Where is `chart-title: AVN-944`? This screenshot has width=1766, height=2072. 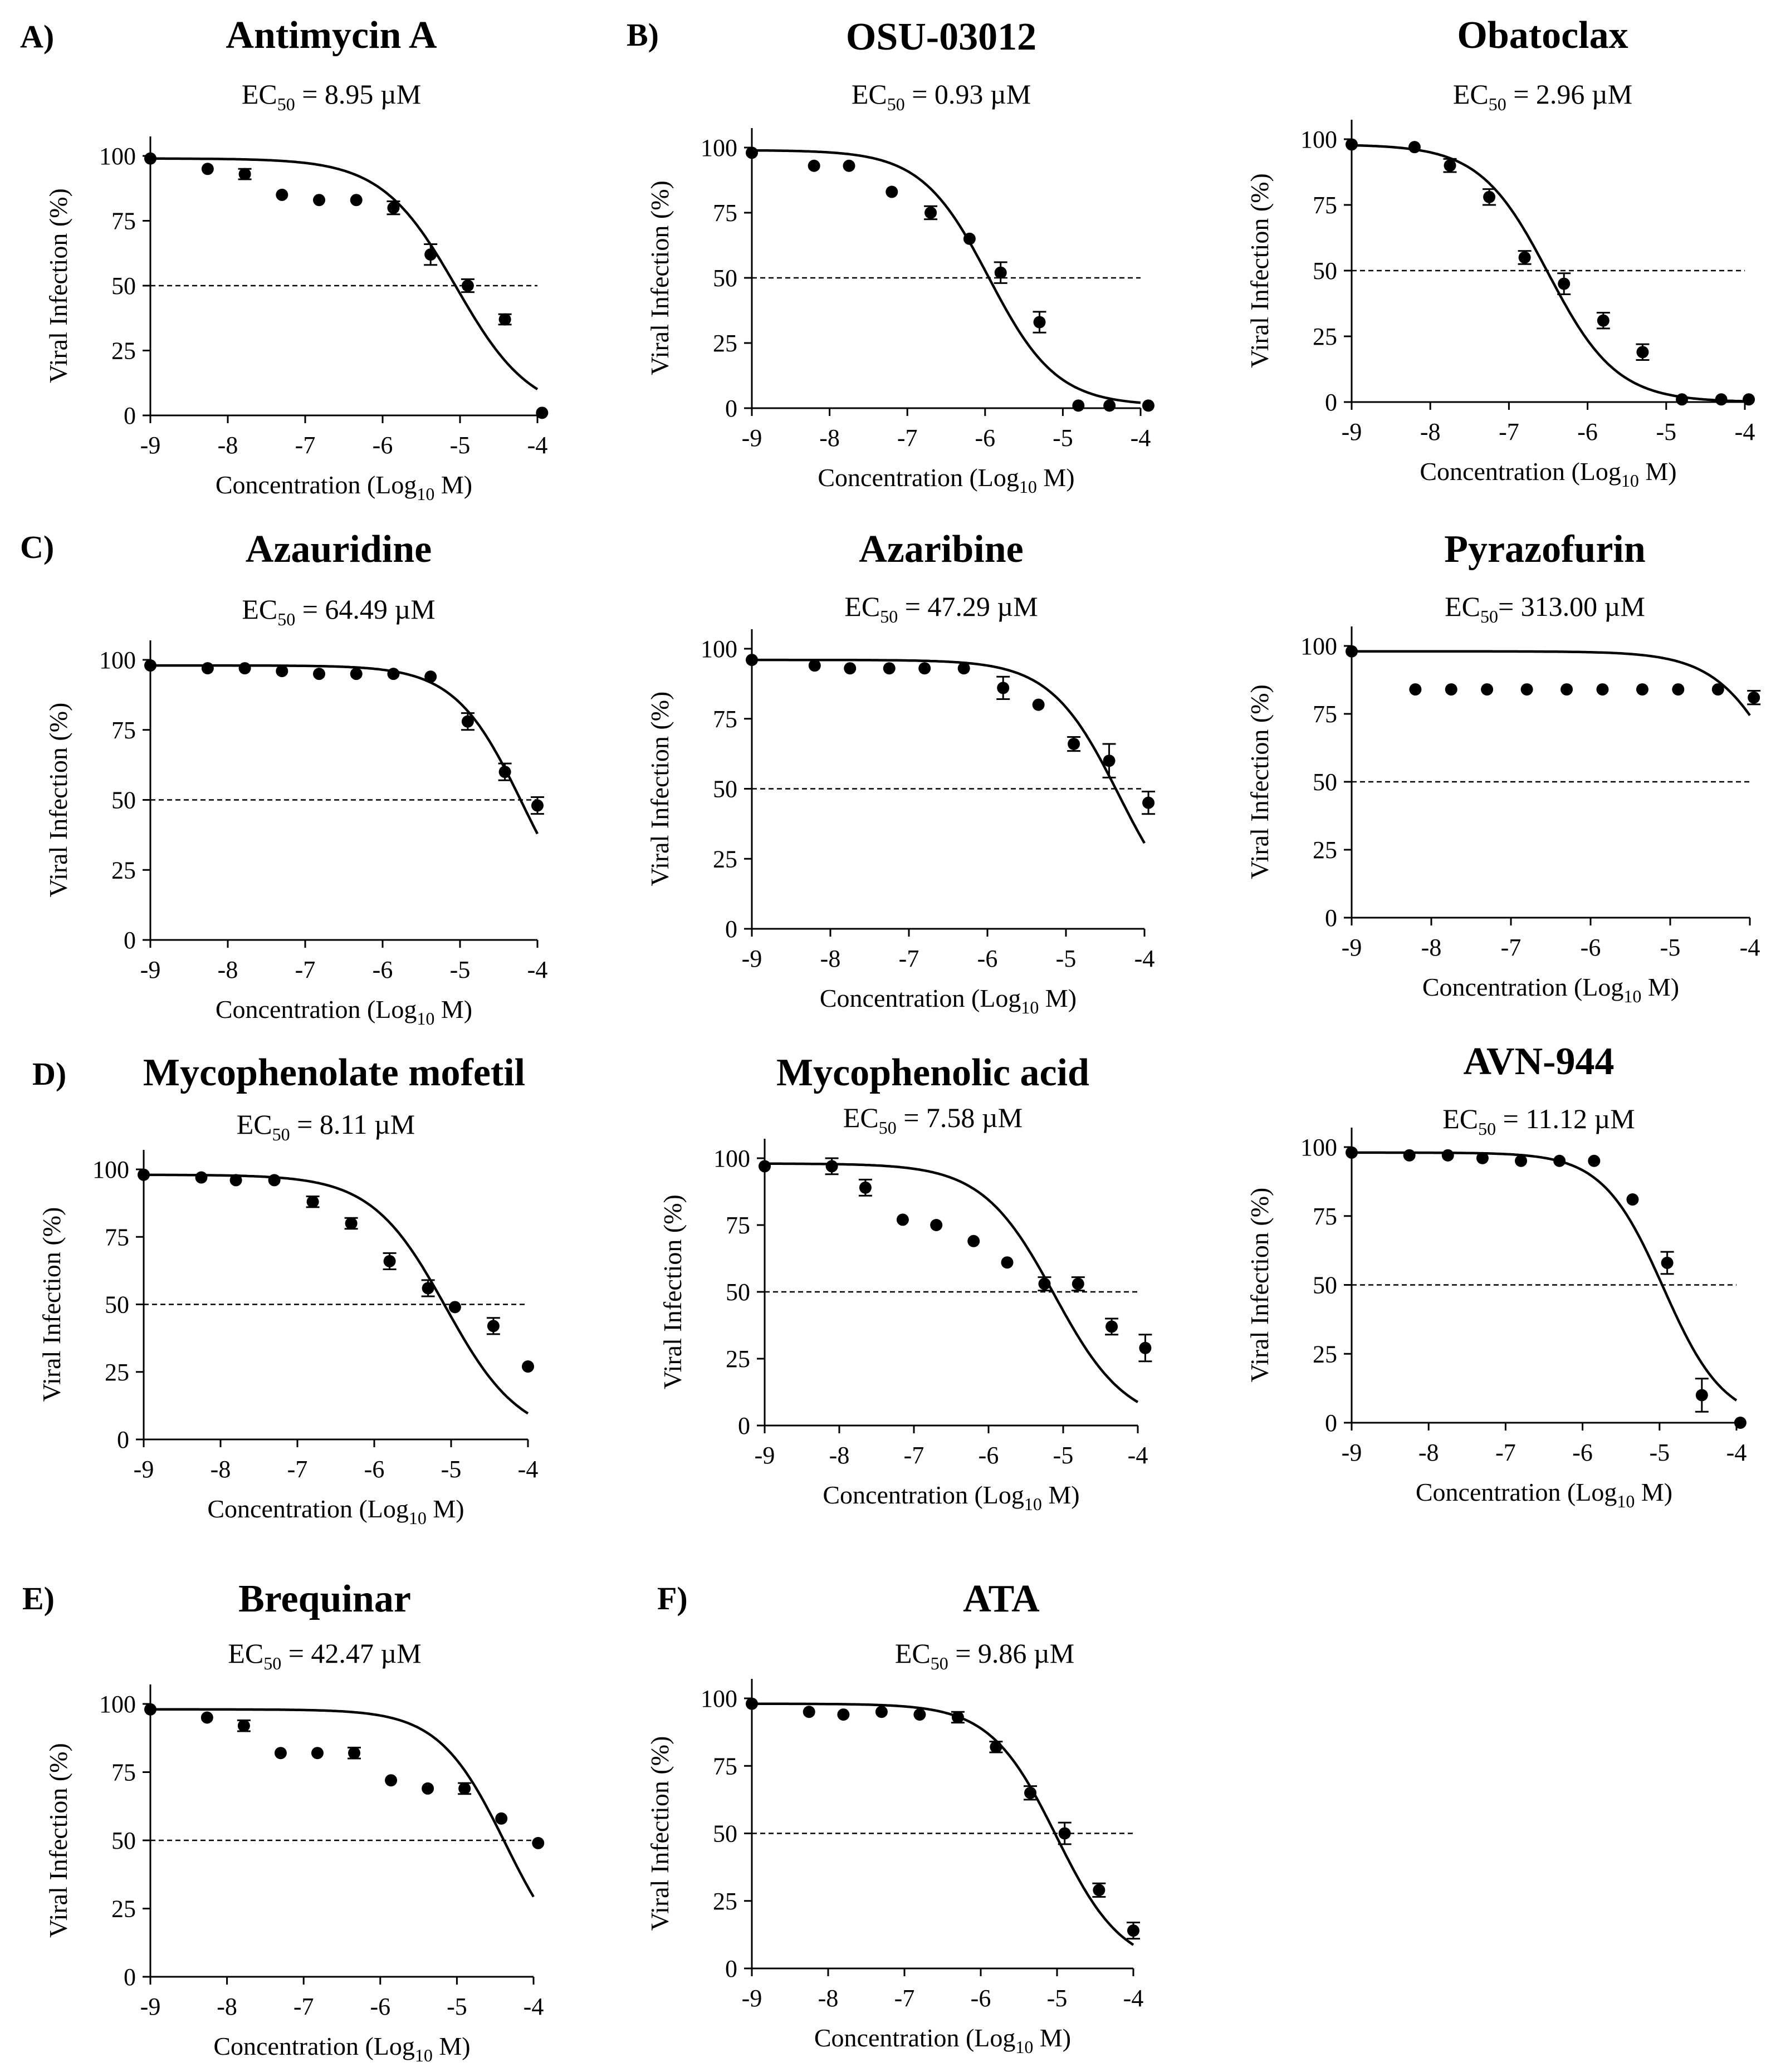
chart-title: AVN-944 is located at coordinates (1539, 1061).